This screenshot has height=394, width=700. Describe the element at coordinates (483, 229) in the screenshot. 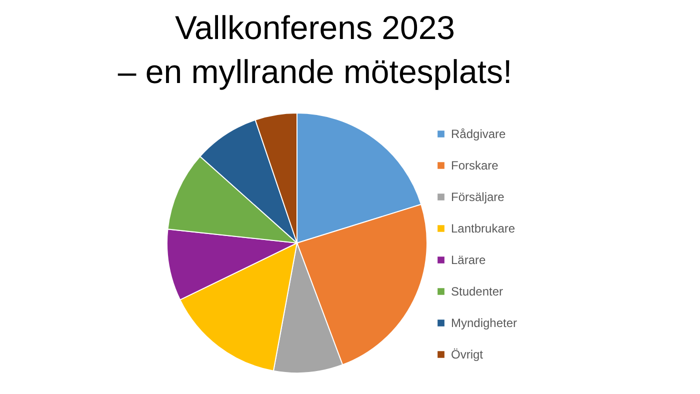

I see `legend-label: Lantbrukare` at that location.